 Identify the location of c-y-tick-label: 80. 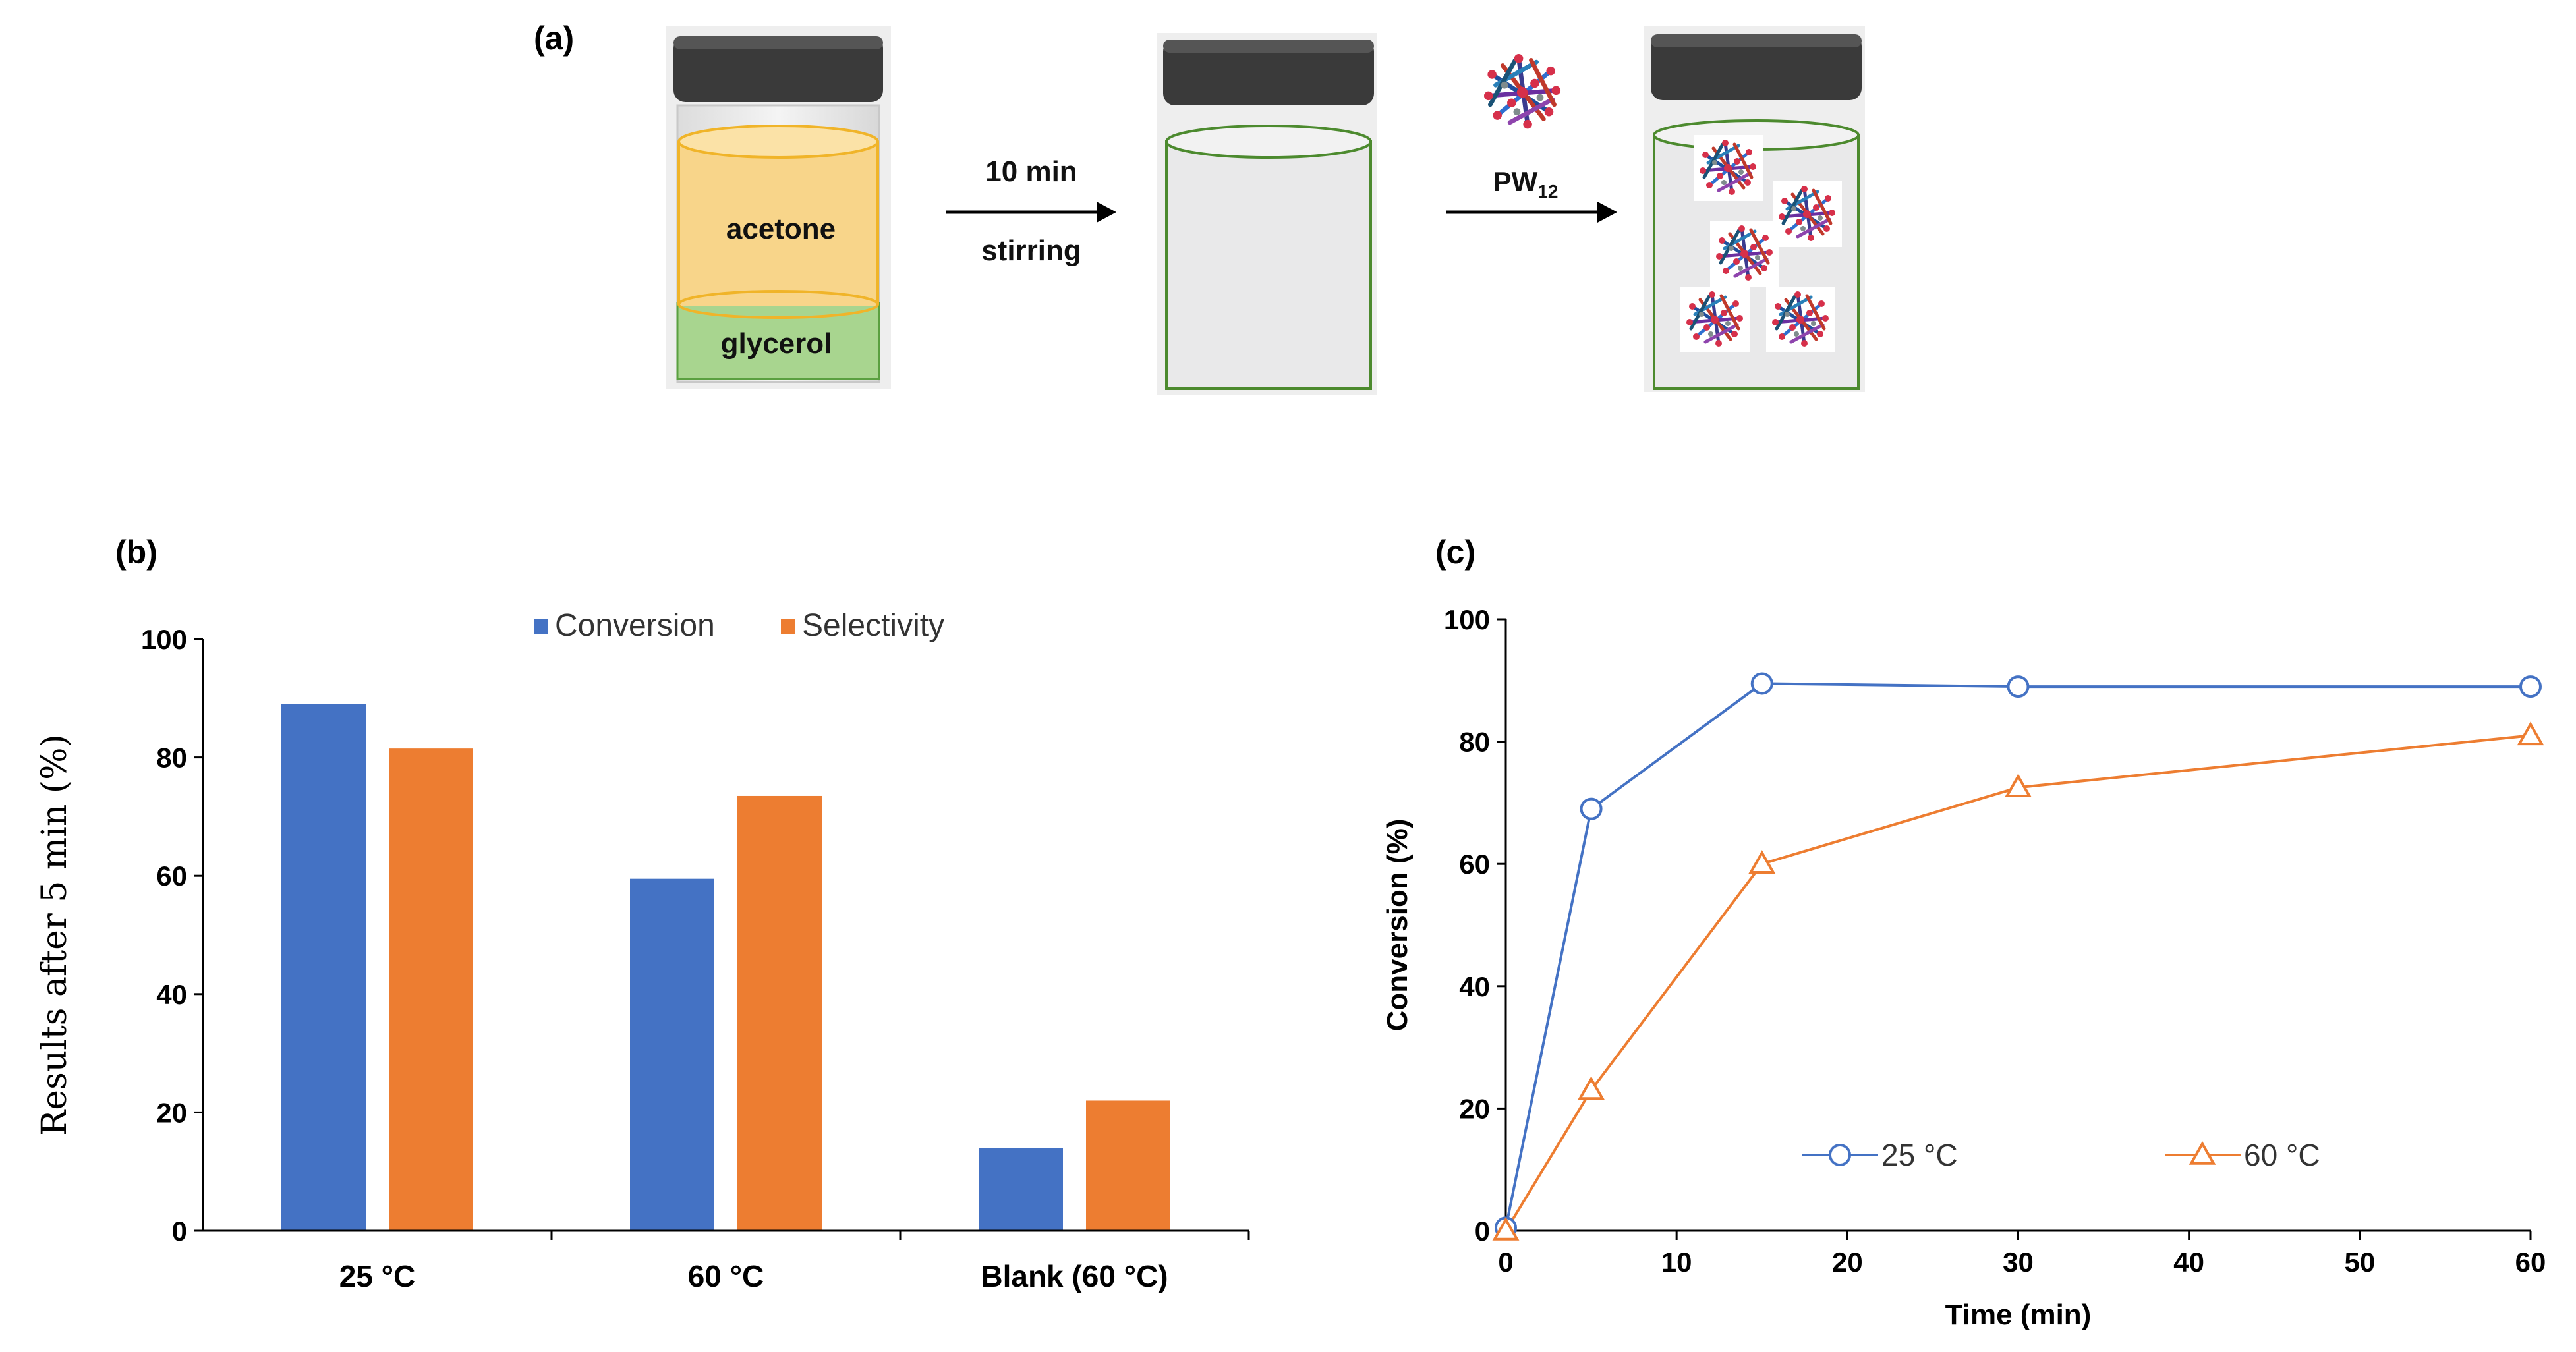
(1474, 742).